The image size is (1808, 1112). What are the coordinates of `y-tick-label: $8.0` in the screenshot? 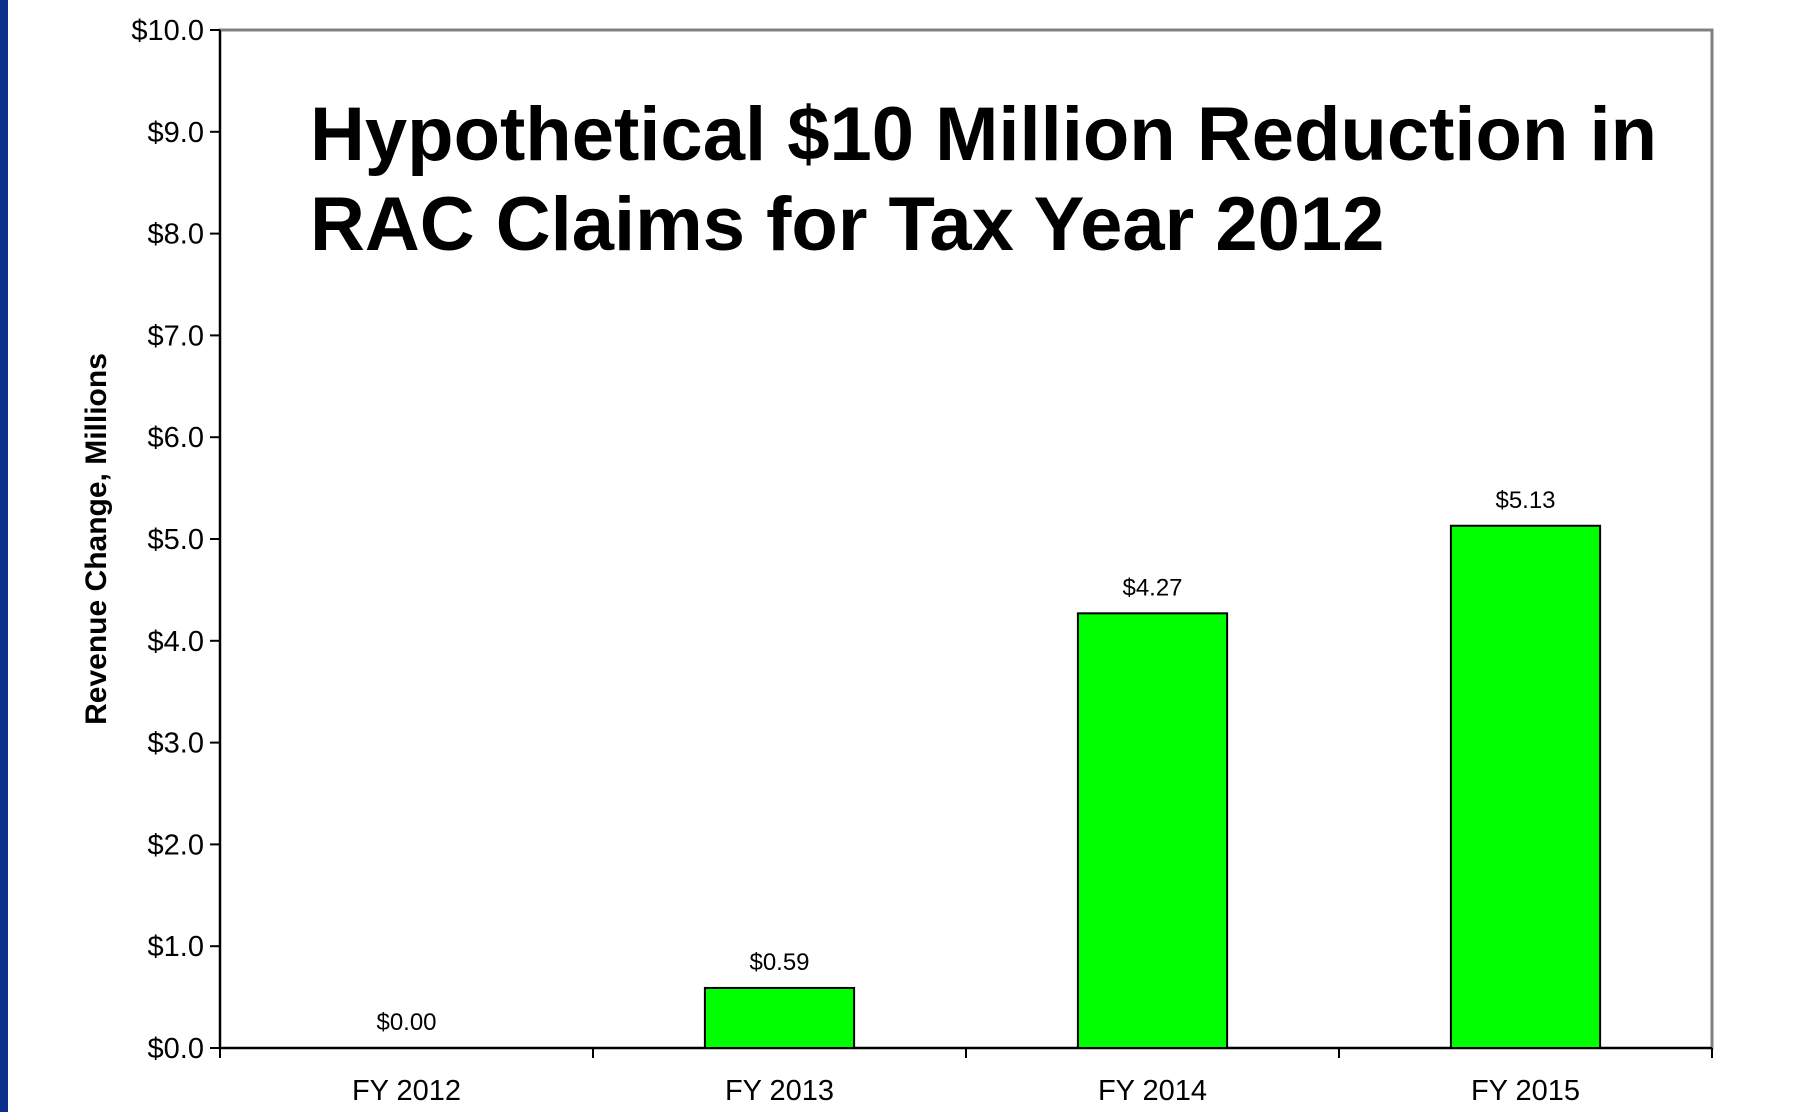 It's located at (176, 235).